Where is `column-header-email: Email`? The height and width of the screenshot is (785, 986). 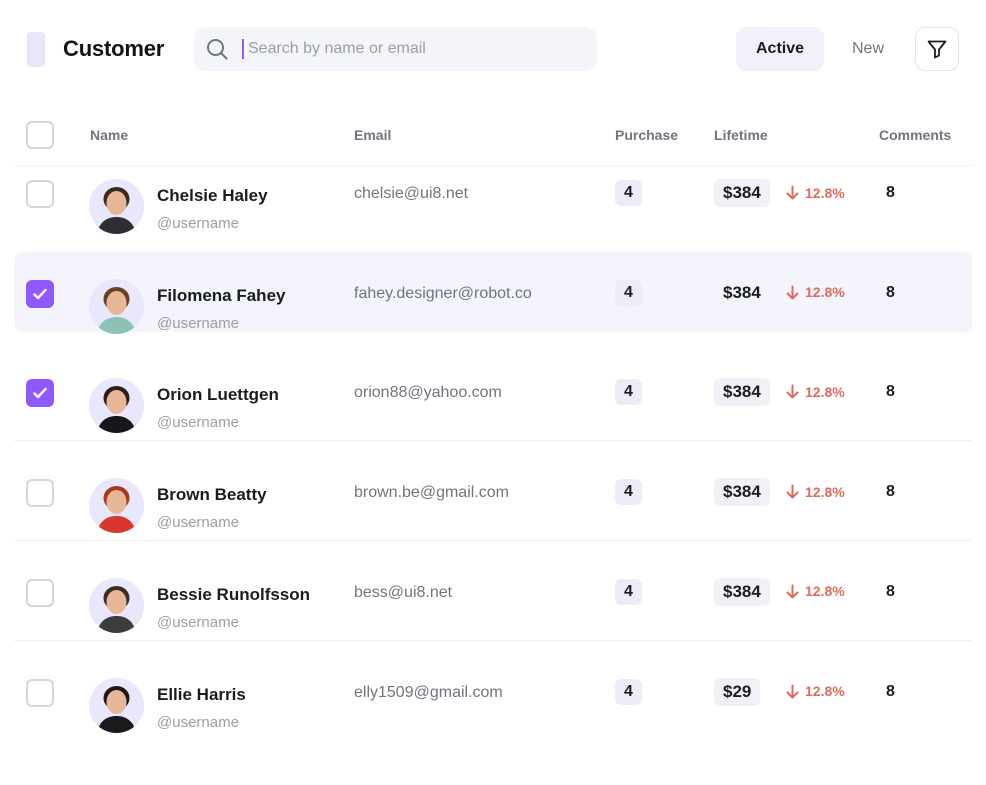 column-header-email: Email is located at coordinates (373, 135).